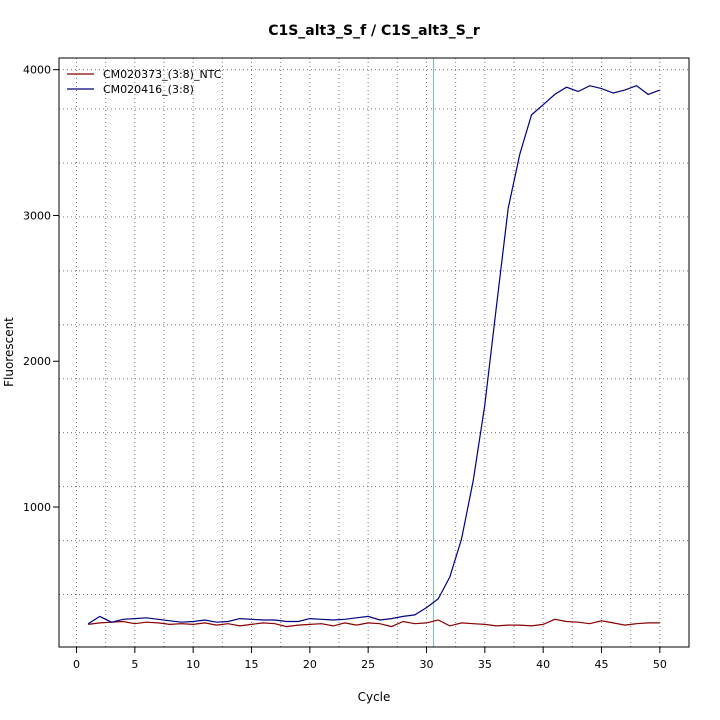 The width and height of the screenshot is (720, 720). What do you see at coordinates (37, 215) in the screenshot?
I see `y-tick-label: 3000` at bounding box center [37, 215].